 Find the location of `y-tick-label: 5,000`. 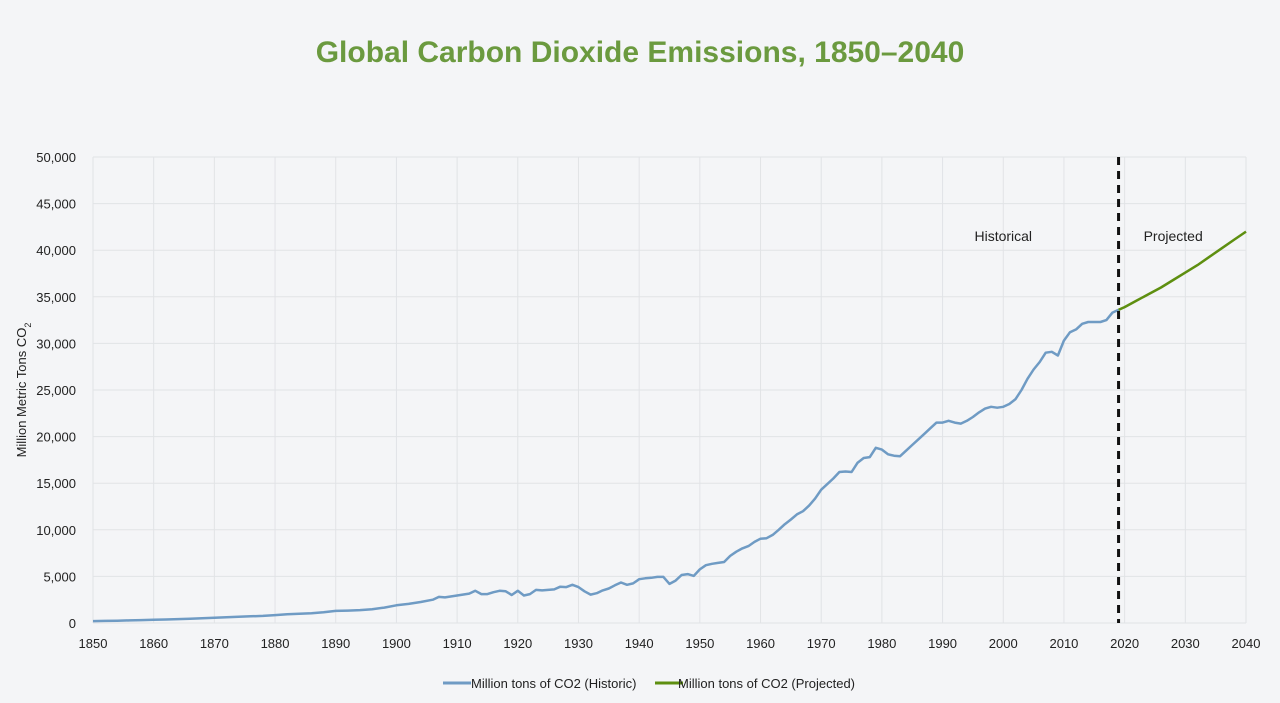

y-tick-label: 5,000 is located at coordinates (59, 576).